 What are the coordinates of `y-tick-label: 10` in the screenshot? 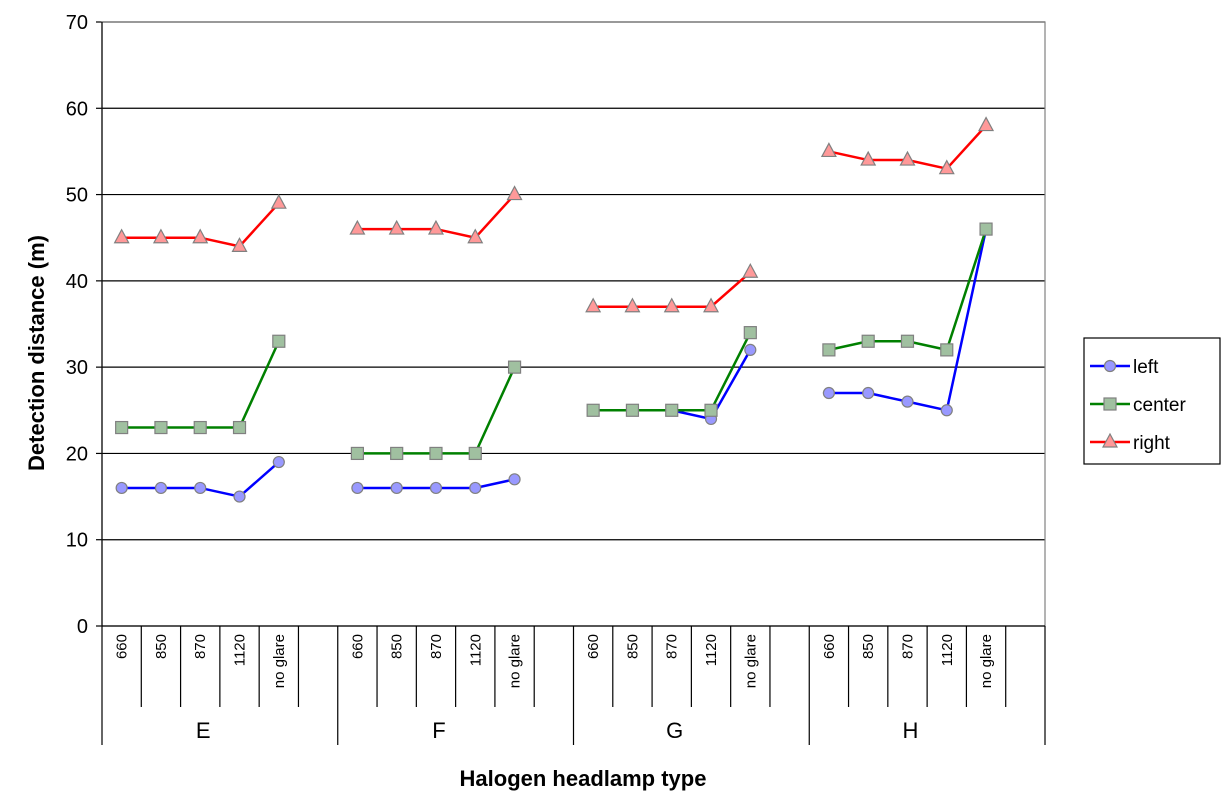 It's located at (77, 541).